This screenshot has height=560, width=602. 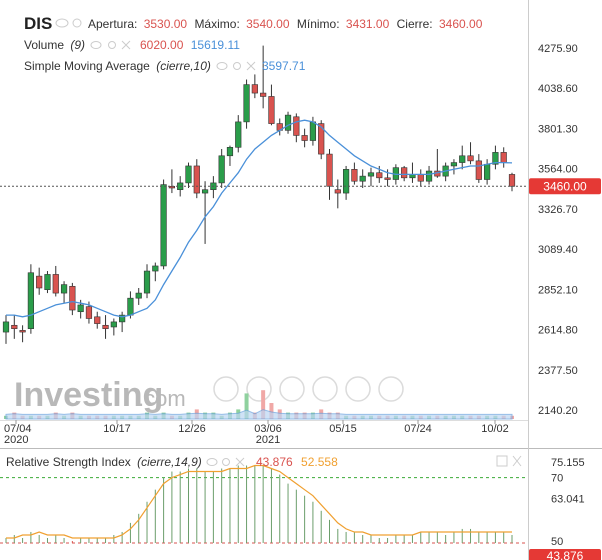 What do you see at coordinates (391, 389) in the screenshot?
I see `scroll-end-icon` at bounding box center [391, 389].